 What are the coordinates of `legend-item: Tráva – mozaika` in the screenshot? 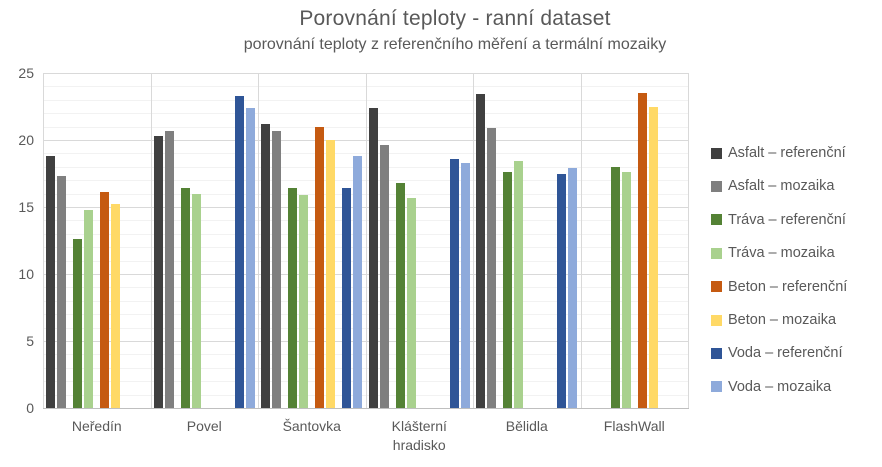 It's located at (773, 253).